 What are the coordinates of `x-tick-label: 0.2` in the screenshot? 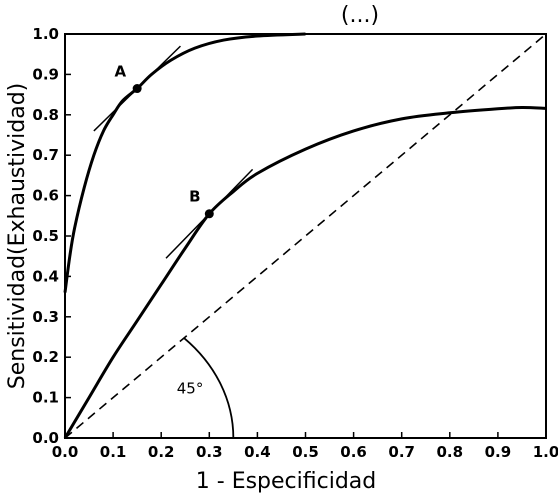 It's located at (161, 452).